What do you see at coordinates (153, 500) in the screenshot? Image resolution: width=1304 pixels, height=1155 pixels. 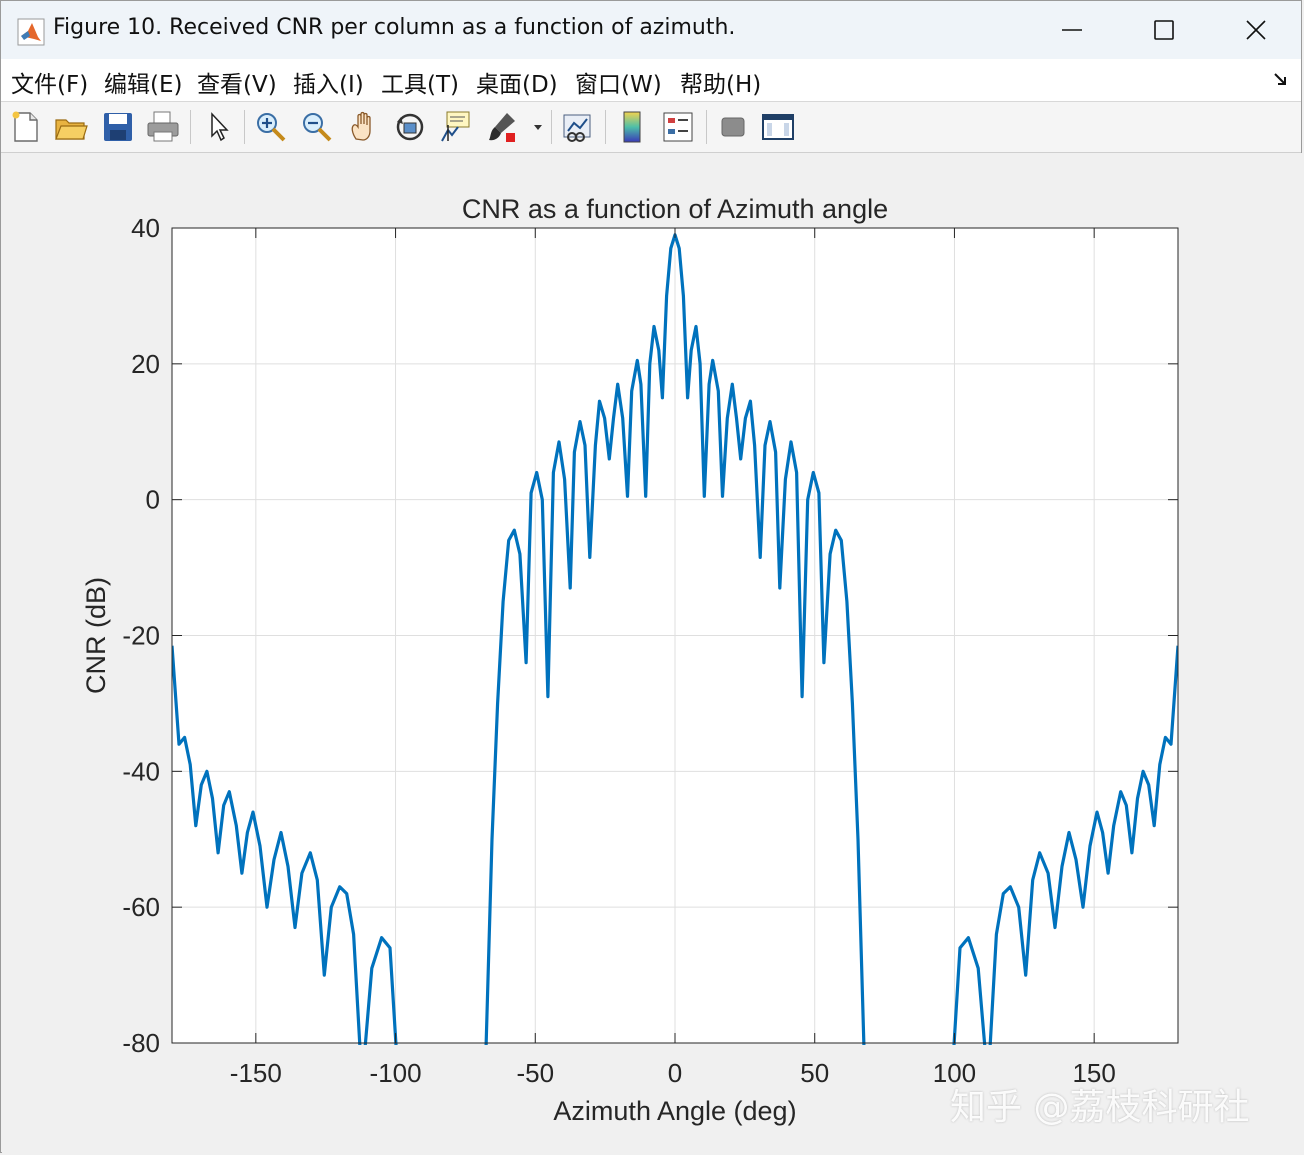 I see `y-tick-label: 0` at bounding box center [153, 500].